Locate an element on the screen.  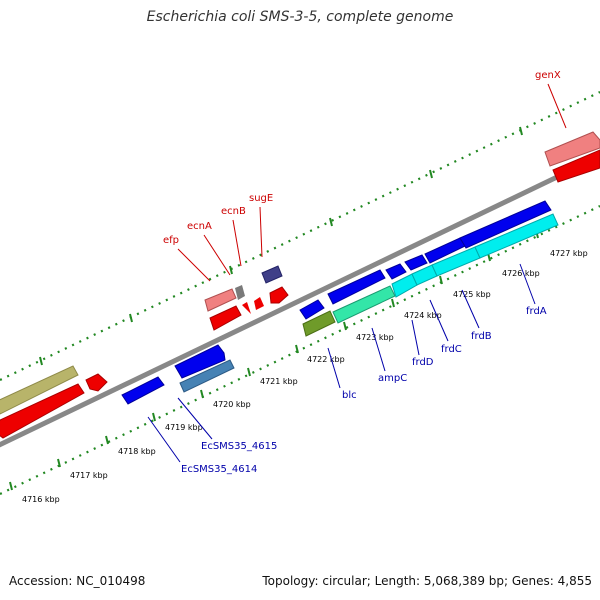
red-cds-feature-left is located at coordinates (42, 411).